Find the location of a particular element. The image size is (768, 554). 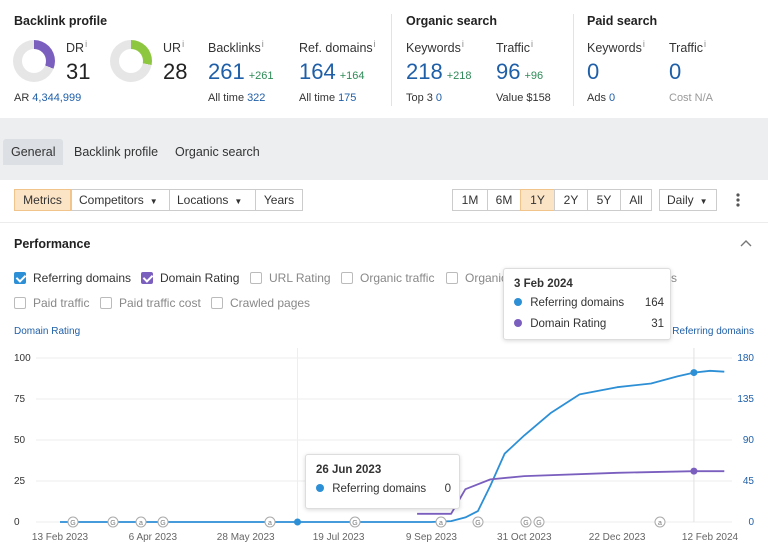

chevron-up-icon is located at coordinates (746, 243).